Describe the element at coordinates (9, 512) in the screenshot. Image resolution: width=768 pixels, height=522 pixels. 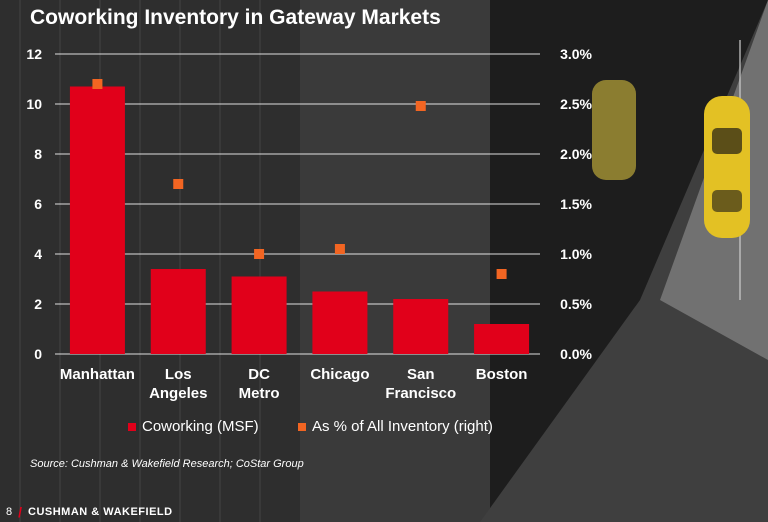
I see `page-number: 8` at that location.